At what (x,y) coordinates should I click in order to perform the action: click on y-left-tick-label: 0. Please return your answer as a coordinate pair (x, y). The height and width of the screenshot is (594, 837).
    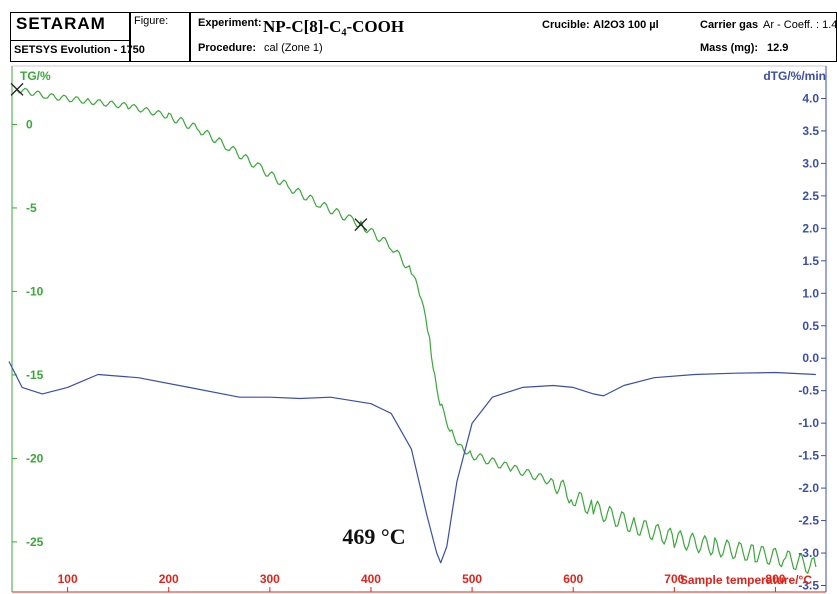
    Looking at the image, I should click on (29, 124).